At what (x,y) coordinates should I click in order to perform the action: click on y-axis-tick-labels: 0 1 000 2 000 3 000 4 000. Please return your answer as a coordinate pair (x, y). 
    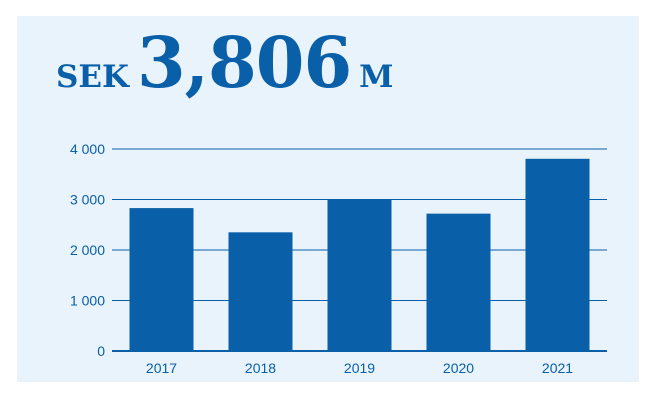
    Looking at the image, I should click on (87, 250).